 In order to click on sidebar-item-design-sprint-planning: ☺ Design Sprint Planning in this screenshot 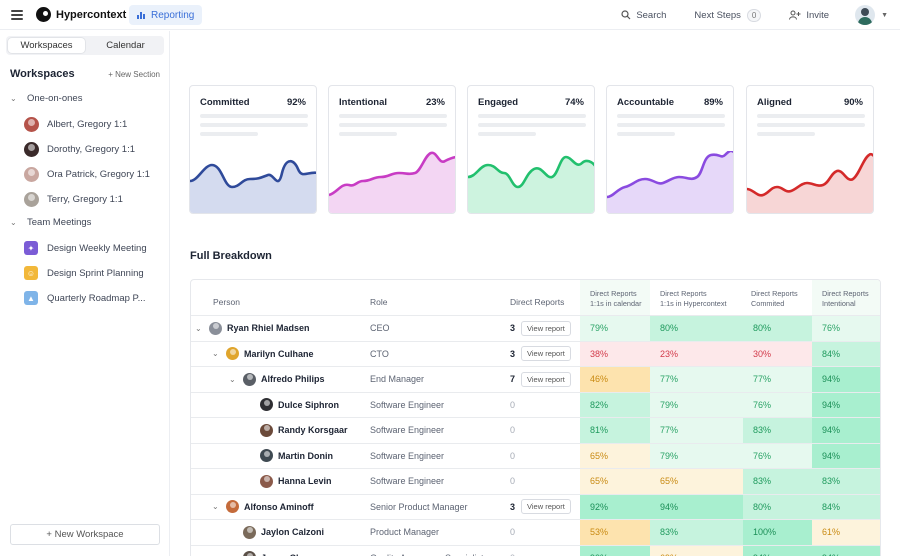, I will do `click(84, 273)`.